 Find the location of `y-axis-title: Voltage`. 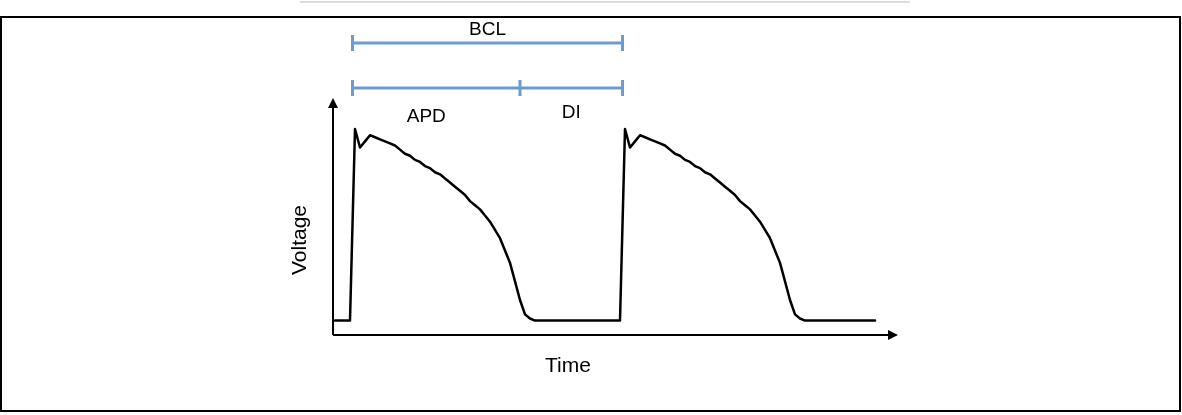

y-axis-title: Voltage is located at coordinates (298, 240).